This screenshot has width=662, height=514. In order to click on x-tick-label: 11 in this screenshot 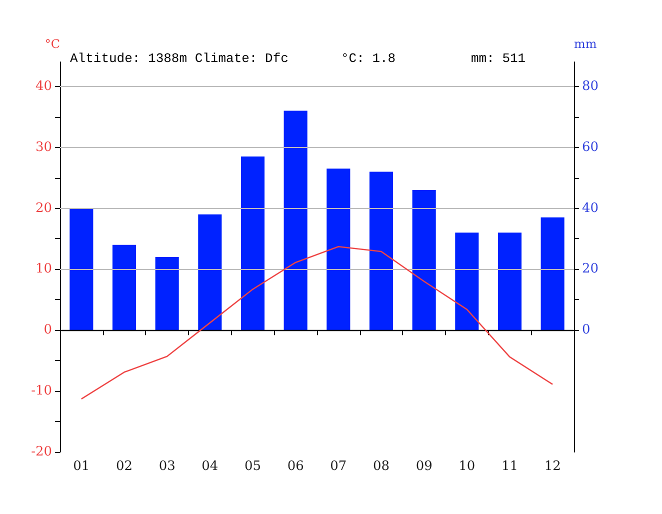, I will do `click(509, 466)`.